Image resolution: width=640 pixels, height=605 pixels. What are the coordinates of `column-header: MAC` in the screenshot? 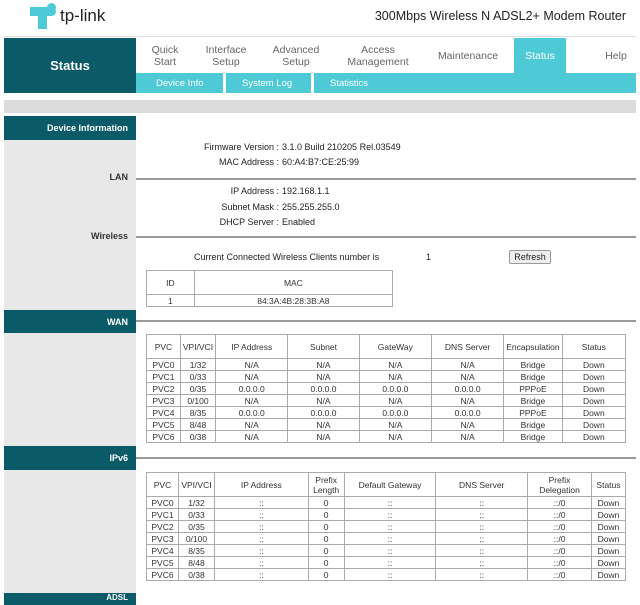 It's located at (293, 282).